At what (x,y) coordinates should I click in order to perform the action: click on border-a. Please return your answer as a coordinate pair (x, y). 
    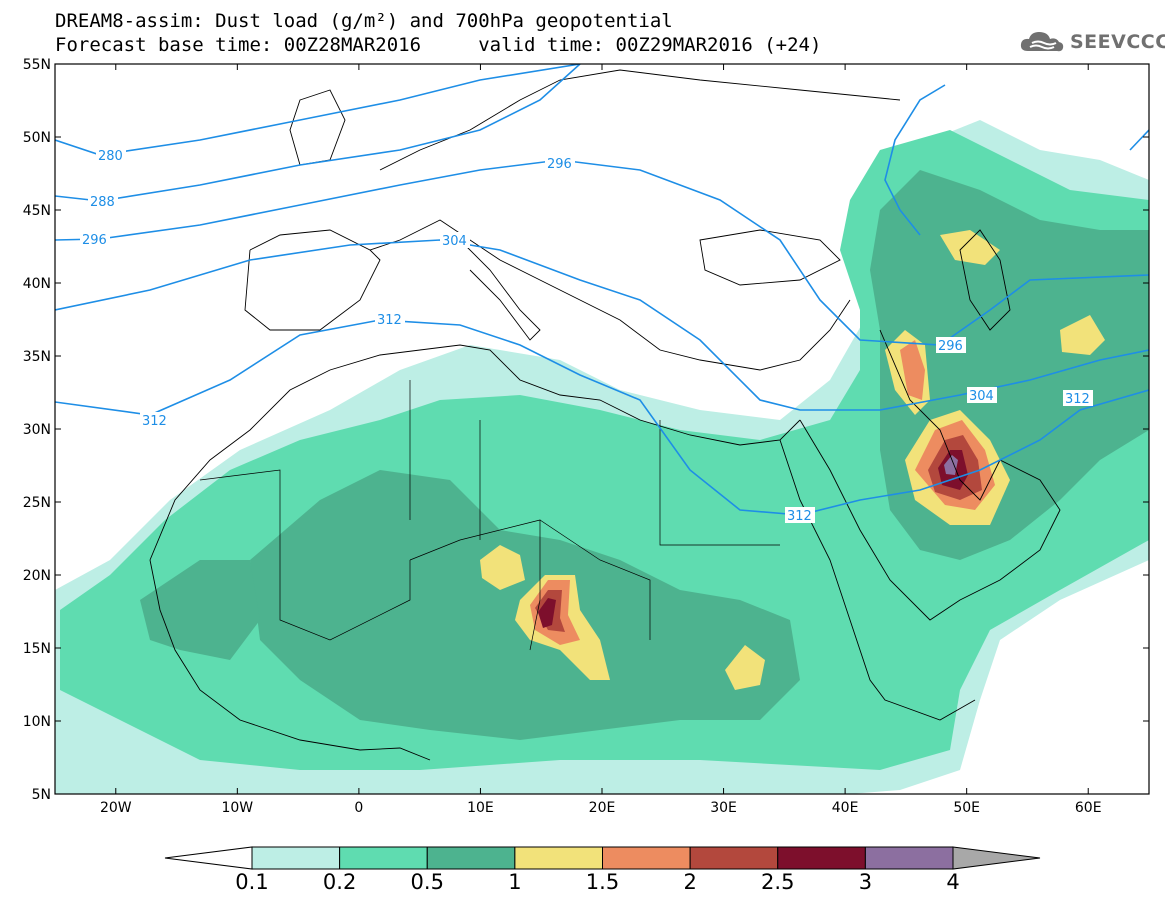
    Looking at the image, I should click on (345, 570).